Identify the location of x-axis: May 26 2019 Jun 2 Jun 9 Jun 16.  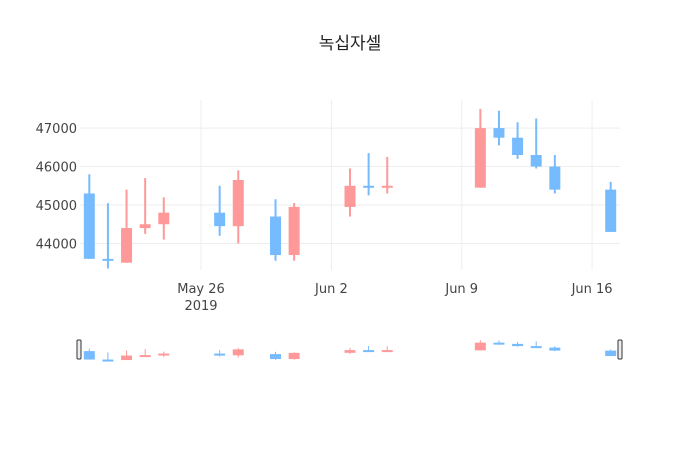
(394, 298).